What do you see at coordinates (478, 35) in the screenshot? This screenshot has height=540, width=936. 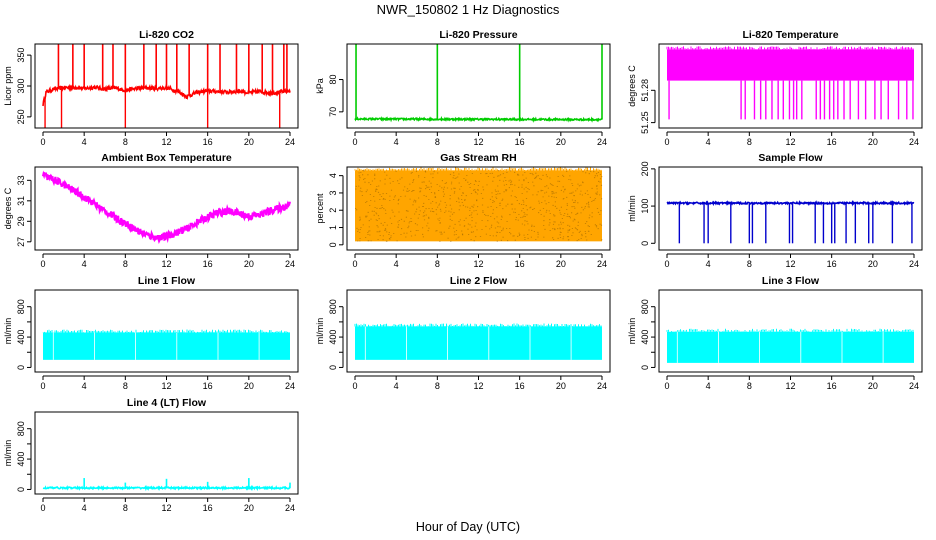 I see `panel-title: Li-820 Pressure` at bounding box center [478, 35].